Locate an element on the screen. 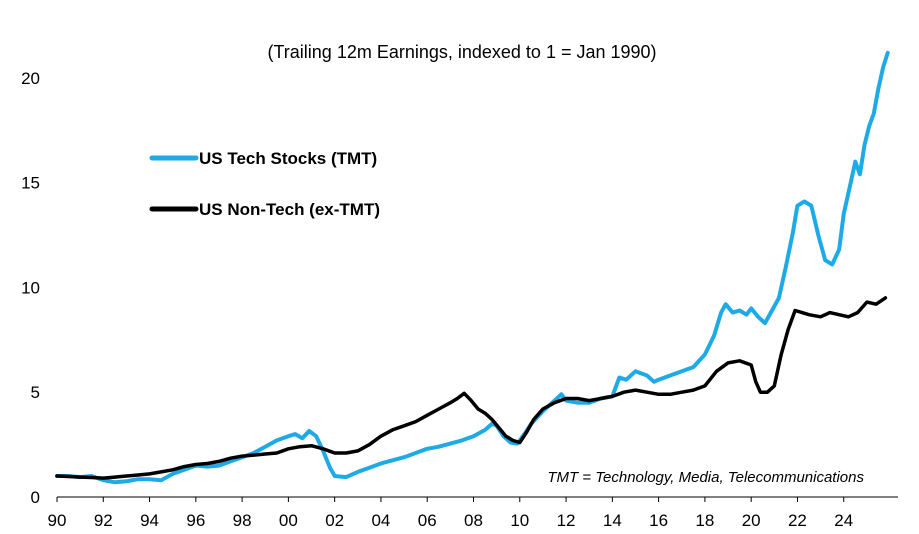  y-axis-tick-labels: 0 5 10 15 20 is located at coordinates (30, 288).